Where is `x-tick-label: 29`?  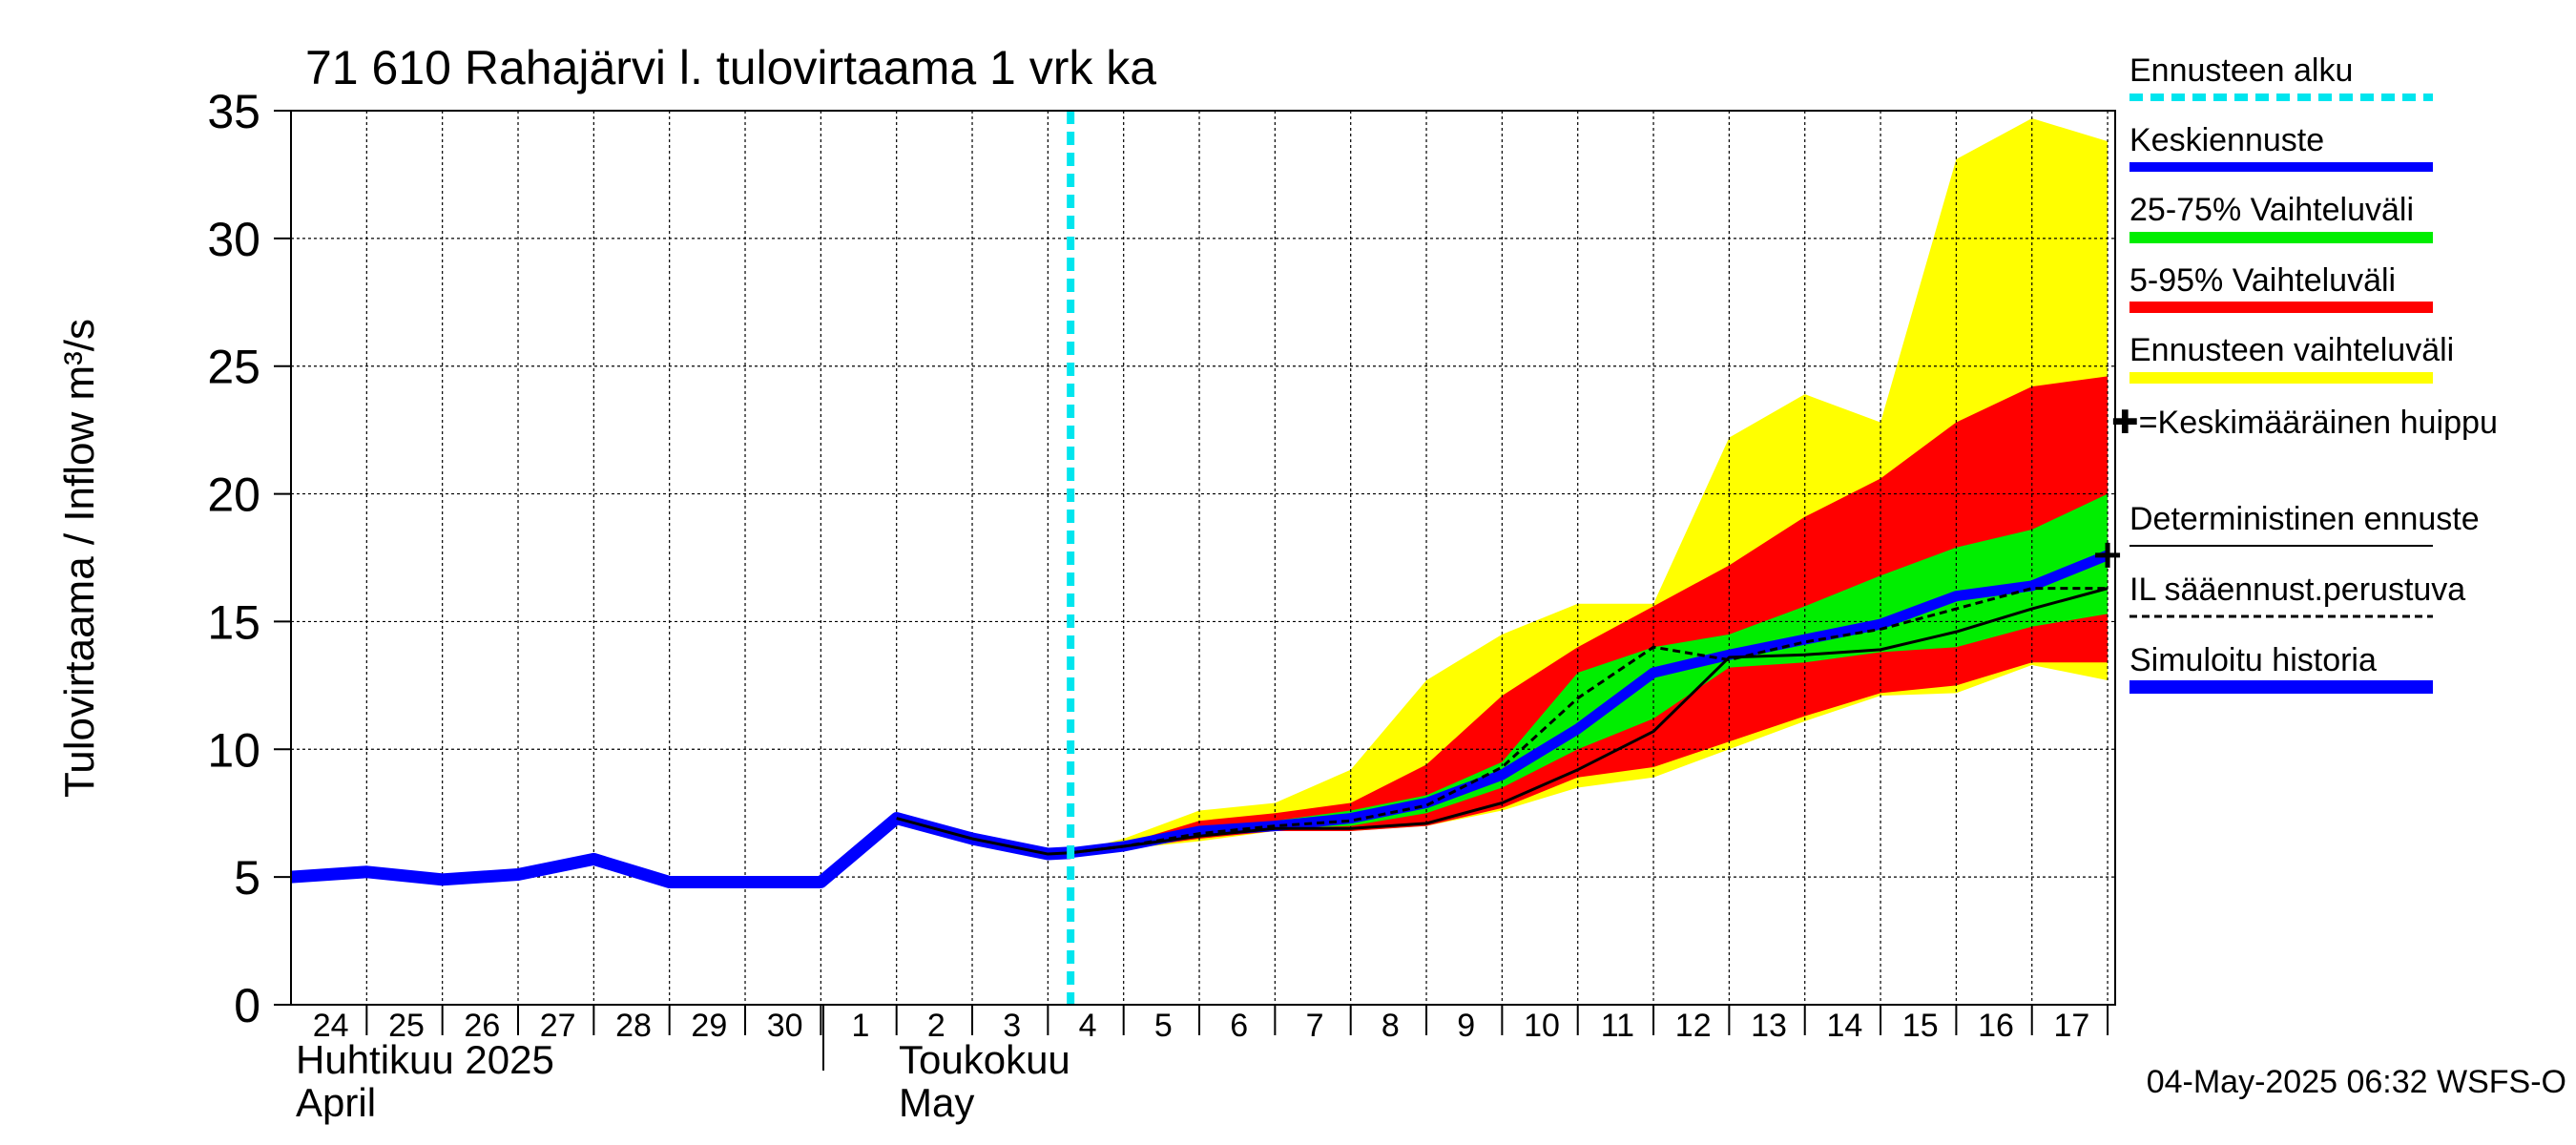 x-tick-label: 29 is located at coordinates (709, 1026).